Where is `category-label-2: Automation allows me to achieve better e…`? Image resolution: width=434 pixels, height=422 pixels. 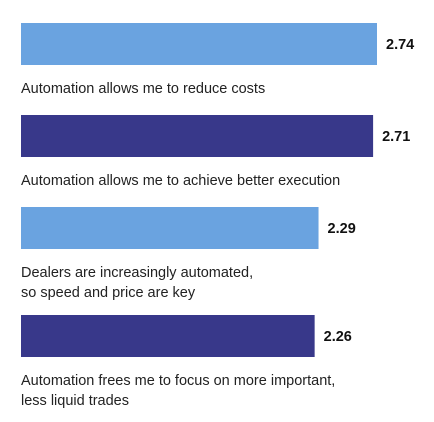
category-label-2: Automation allows me to achieve better e… is located at coordinates (180, 181).